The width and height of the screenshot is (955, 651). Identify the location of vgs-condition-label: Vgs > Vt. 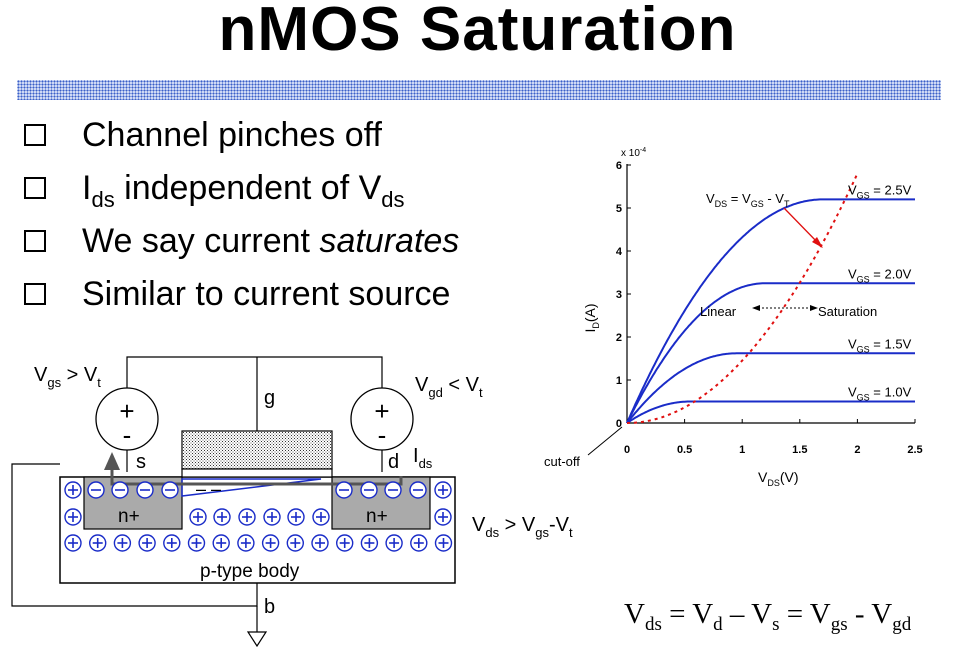
(67, 377).